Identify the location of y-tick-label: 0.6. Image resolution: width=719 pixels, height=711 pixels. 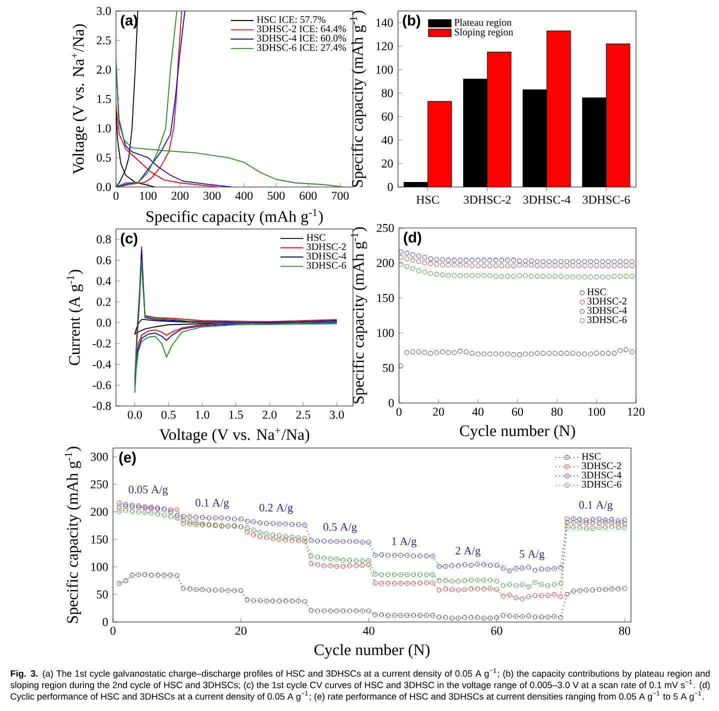
(103, 260).